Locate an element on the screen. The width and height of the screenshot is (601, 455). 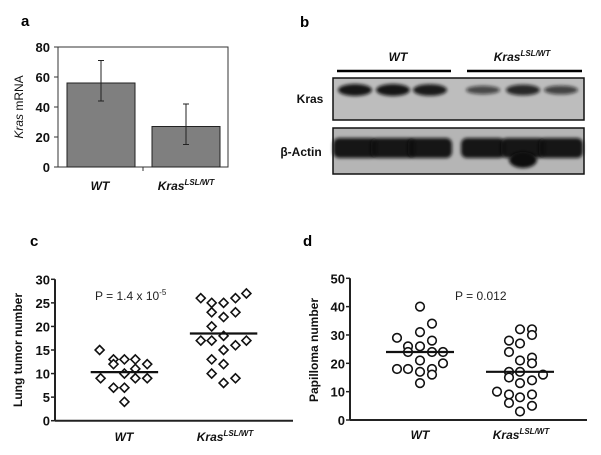
panel-c-y-label: Lung tumor number is located at coordinates (18, 350).